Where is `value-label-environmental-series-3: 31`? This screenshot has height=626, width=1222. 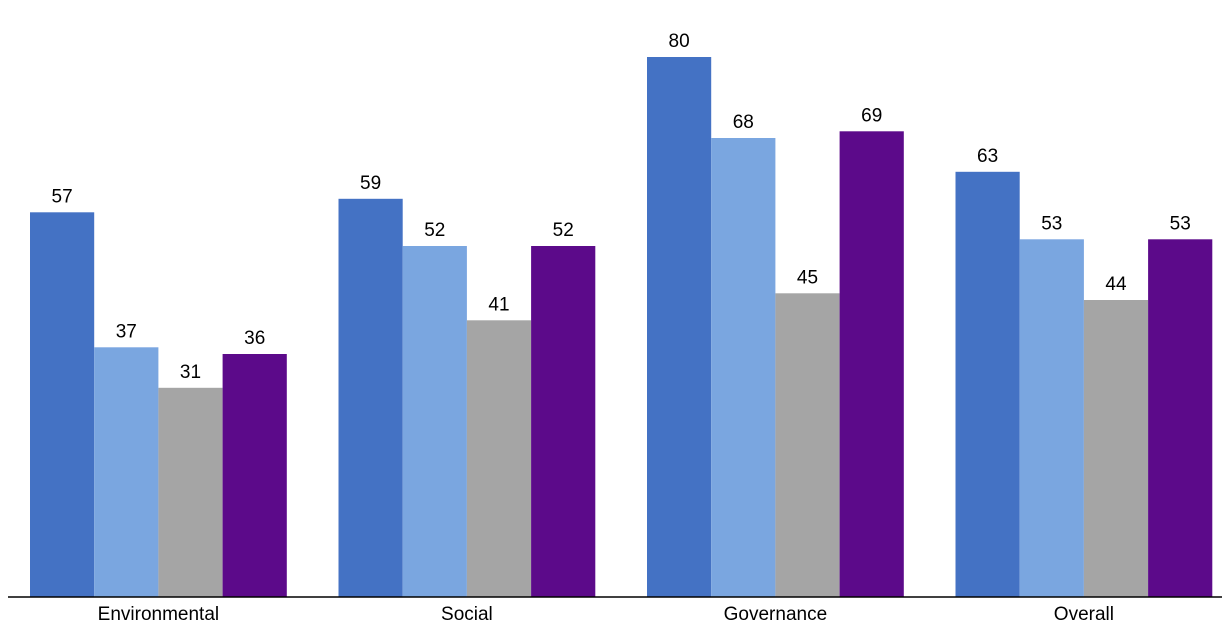 value-label-environmental-series-3: 31 is located at coordinates (190, 372).